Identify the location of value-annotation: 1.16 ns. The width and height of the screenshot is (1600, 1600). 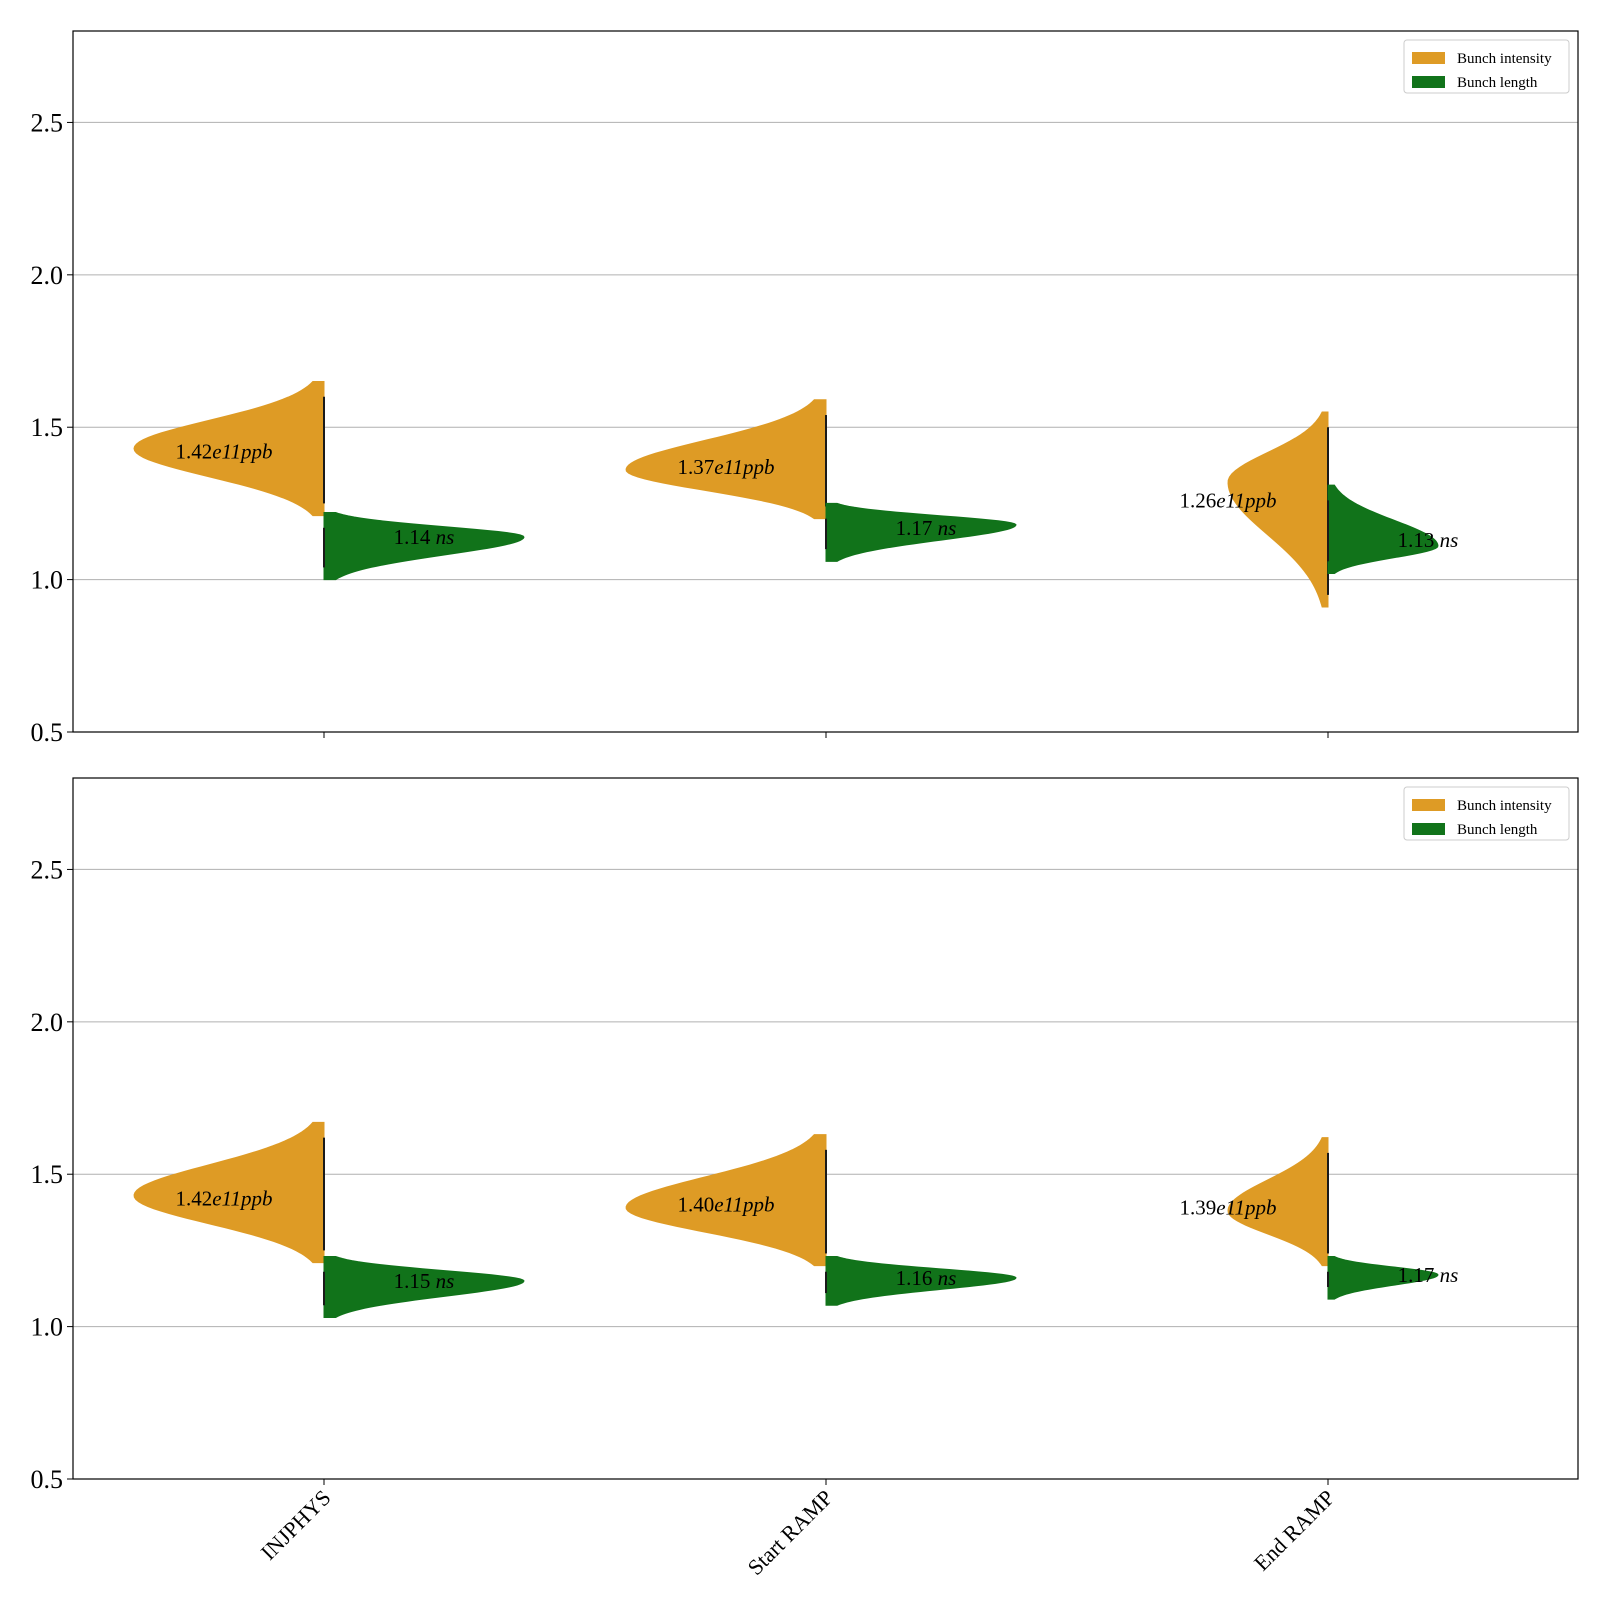
(926, 1278).